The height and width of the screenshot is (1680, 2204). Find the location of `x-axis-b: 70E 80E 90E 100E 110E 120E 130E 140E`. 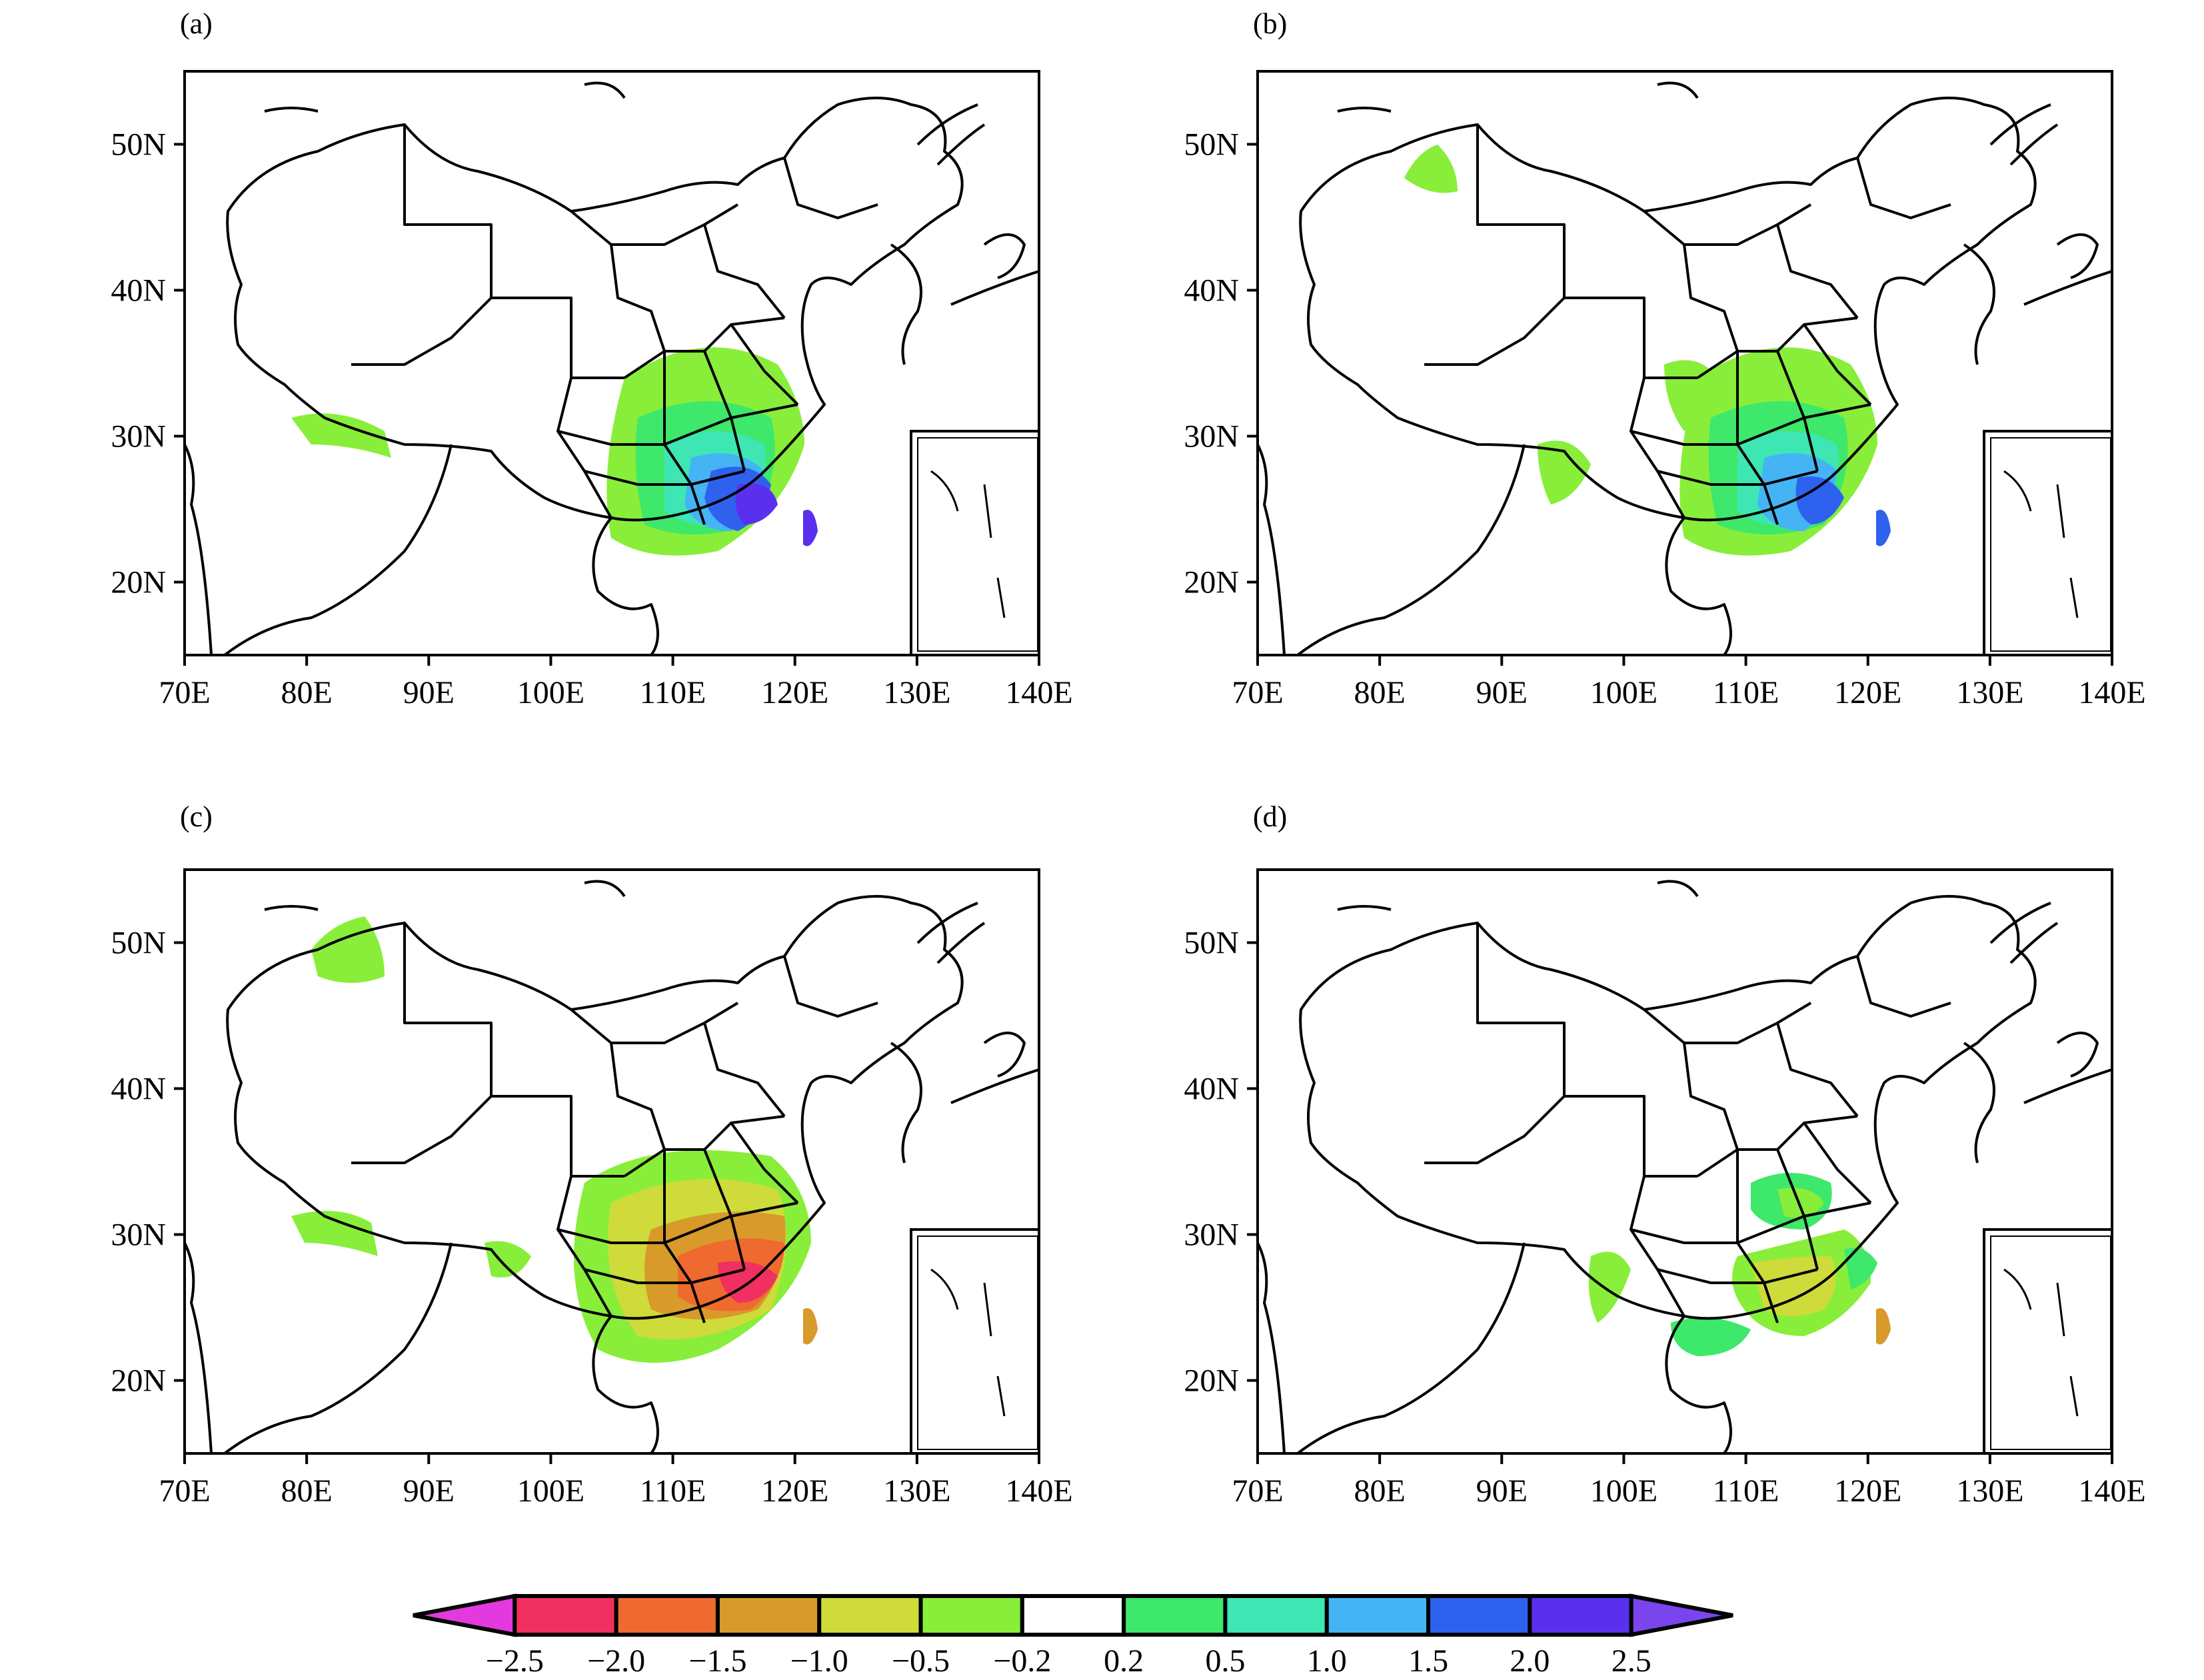

x-axis-b: 70E 80E 90E 100E 110E 120E 130E 140E is located at coordinates (1689, 682).